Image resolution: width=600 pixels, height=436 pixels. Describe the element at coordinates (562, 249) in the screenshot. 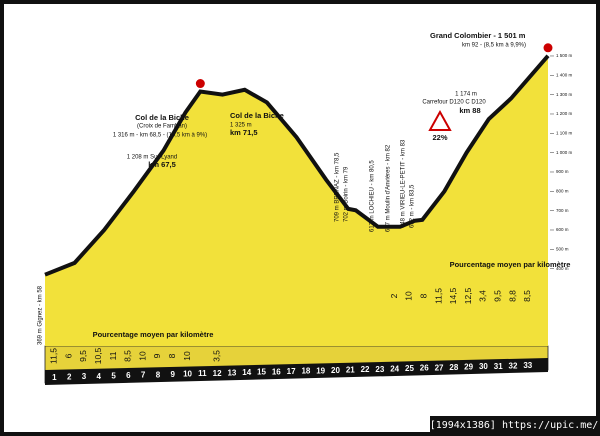

I see `y-tick-label: 500 m` at that location.